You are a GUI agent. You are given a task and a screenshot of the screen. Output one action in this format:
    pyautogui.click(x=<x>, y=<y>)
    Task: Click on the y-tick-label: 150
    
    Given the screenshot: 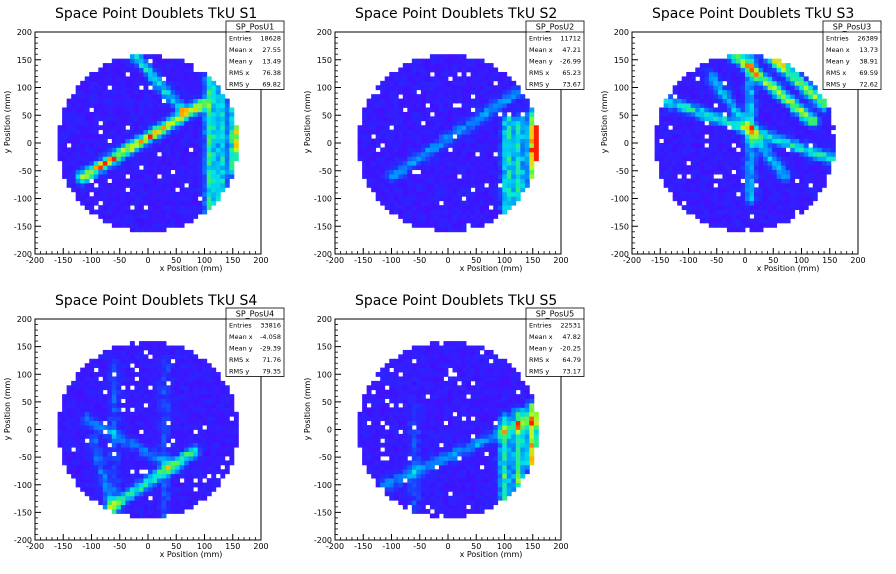 What is the action you would take?
    pyautogui.click(x=24, y=60)
    